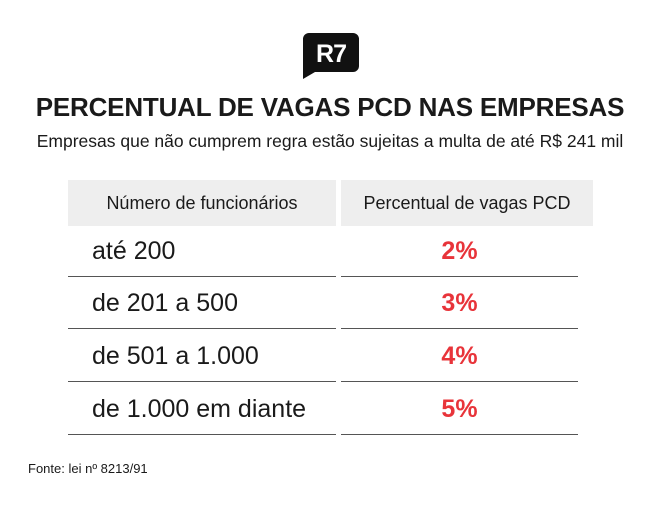  I want to click on r7-logo: R7, so click(331, 56).